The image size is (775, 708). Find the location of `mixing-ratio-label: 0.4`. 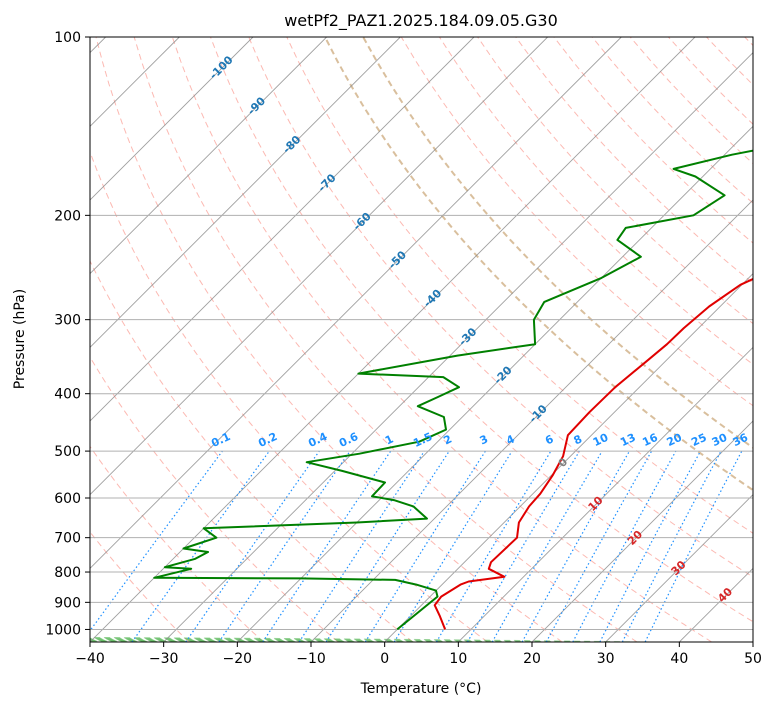

mixing-ratio-label: 0.4 is located at coordinates (317, 440).